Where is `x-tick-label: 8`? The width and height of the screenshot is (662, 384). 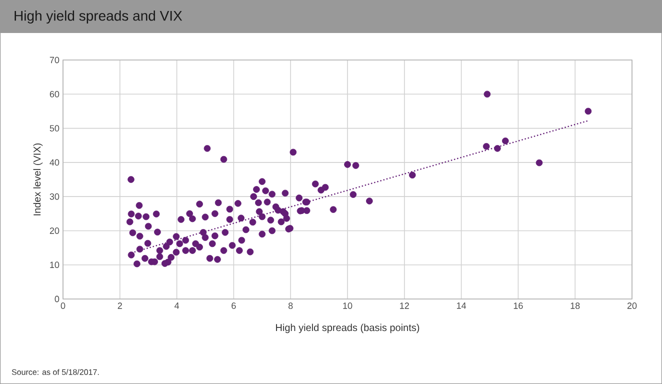 x-tick-label: 8 is located at coordinates (290, 305).